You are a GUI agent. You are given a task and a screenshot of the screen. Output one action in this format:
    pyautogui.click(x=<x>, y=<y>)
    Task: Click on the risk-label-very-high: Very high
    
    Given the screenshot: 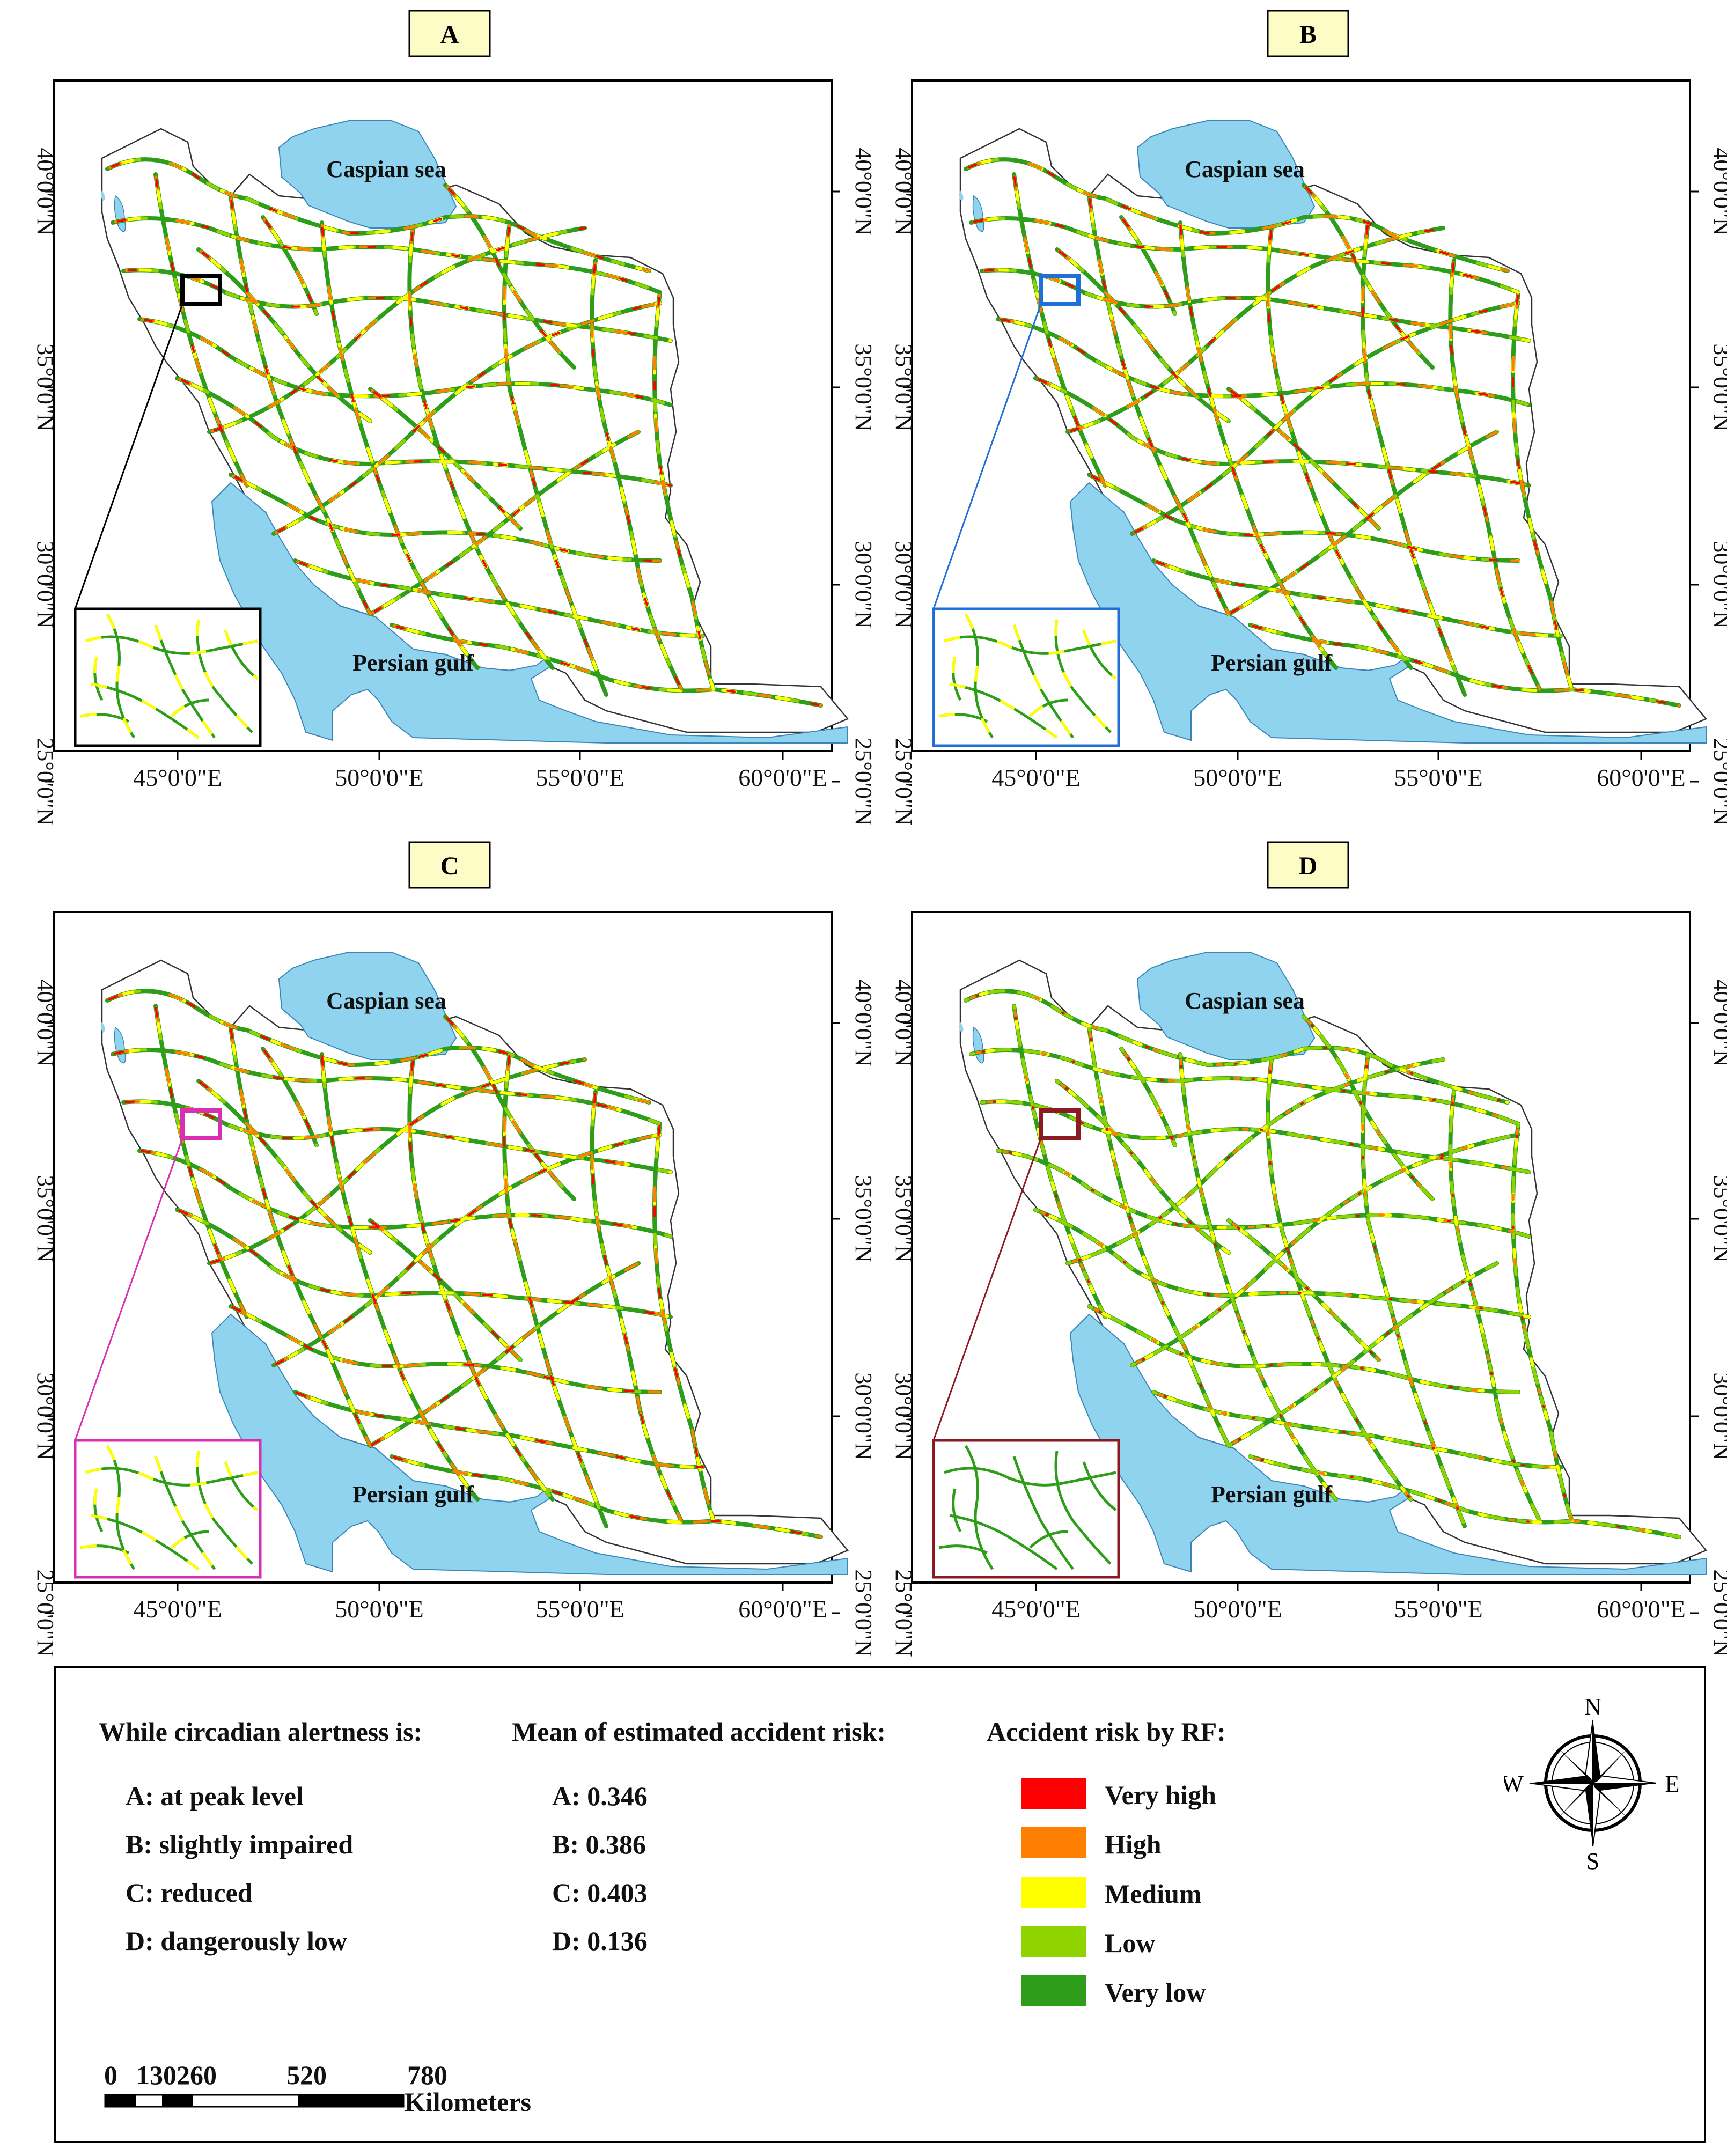 What is the action you would take?
    pyautogui.click(x=1160, y=1795)
    